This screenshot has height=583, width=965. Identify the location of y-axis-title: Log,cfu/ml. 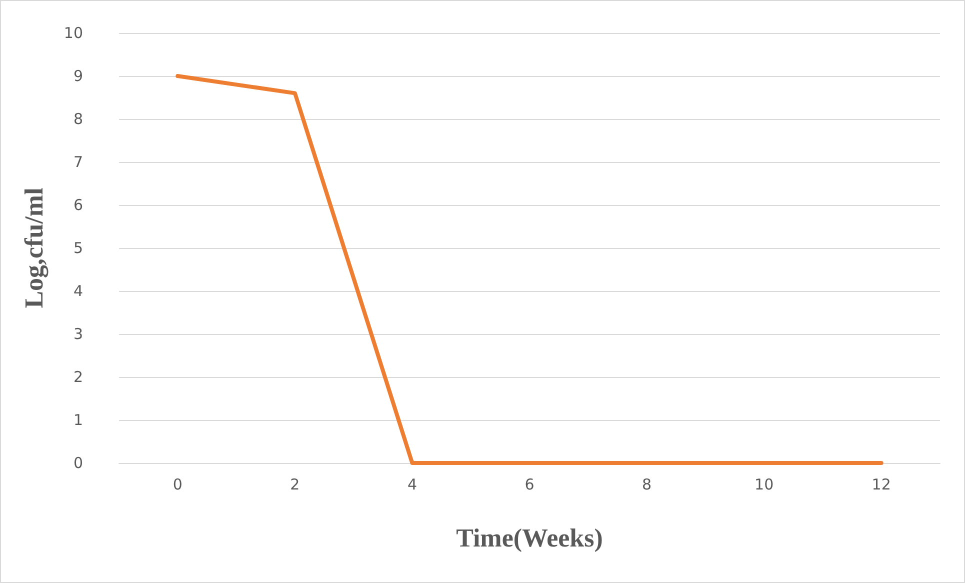
(34, 248).